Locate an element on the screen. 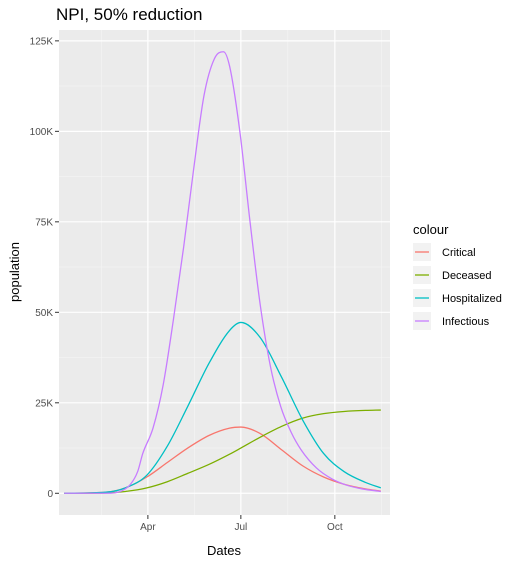 The height and width of the screenshot is (566, 521). series-line-deceased is located at coordinates (222, 451).